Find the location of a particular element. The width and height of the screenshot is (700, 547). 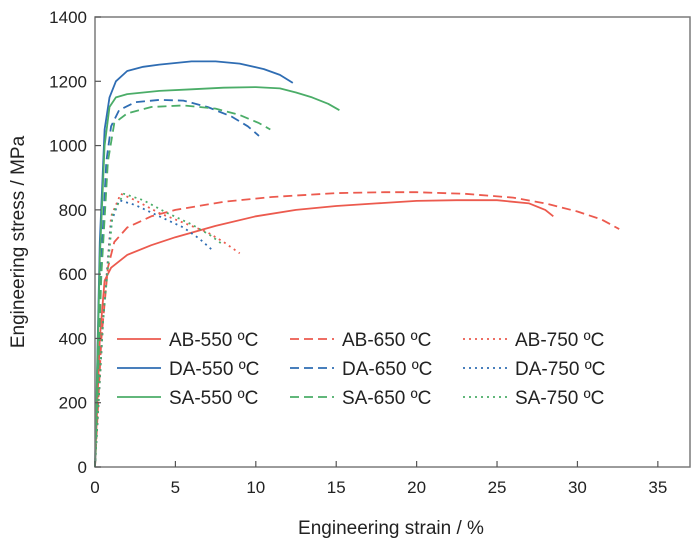

legend-label: AB-650 ºC is located at coordinates (386, 340).